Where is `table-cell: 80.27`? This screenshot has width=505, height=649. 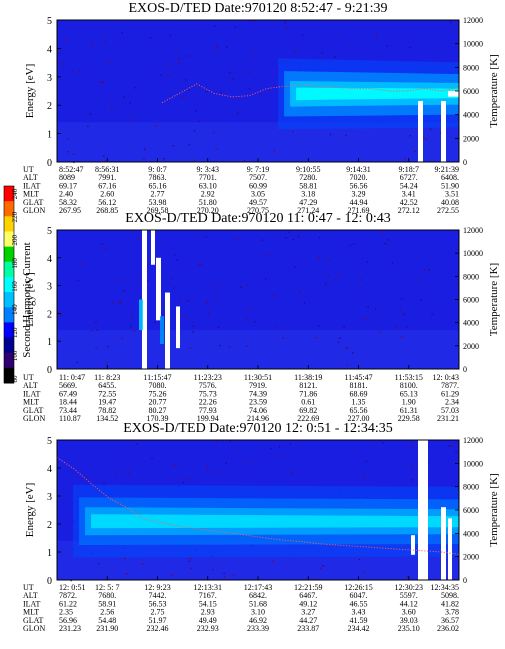 table-cell: 80.27 is located at coordinates (158, 410).